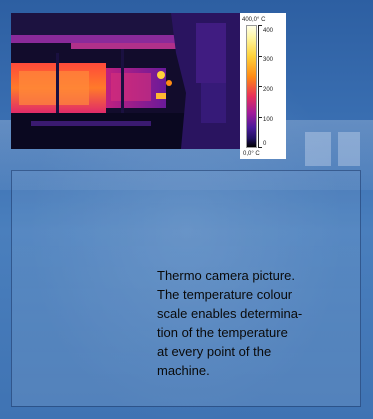 This screenshot has width=373, height=419. I want to click on caption-line: tion of the temperature, so click(222, 332).